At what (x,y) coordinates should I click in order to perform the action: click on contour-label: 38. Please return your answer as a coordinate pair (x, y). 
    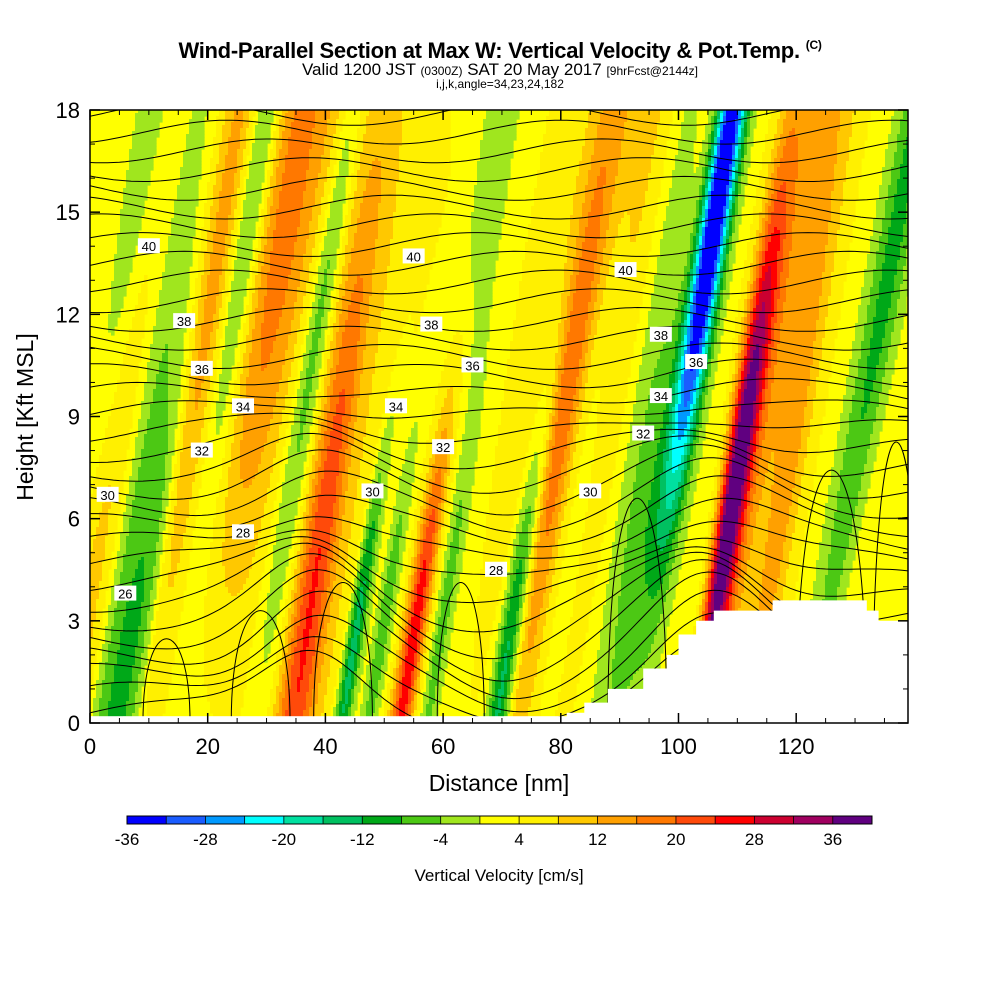
    Looking at the image, I should click on (184, 321).